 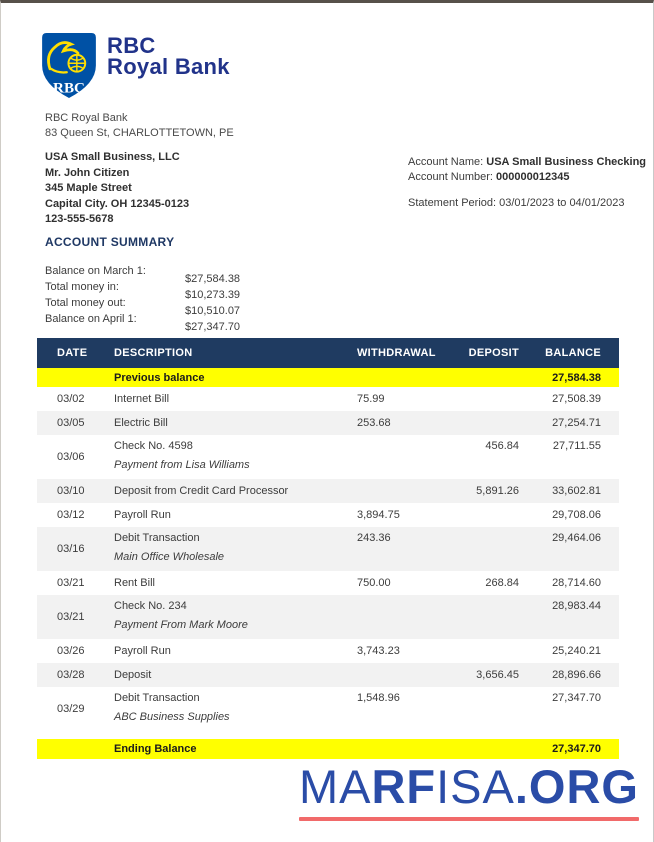 What do you see at coordinates (576, 651) in the screenshot?
I see `cell-balance: 25,240.21` at bounding box center [576, 651].